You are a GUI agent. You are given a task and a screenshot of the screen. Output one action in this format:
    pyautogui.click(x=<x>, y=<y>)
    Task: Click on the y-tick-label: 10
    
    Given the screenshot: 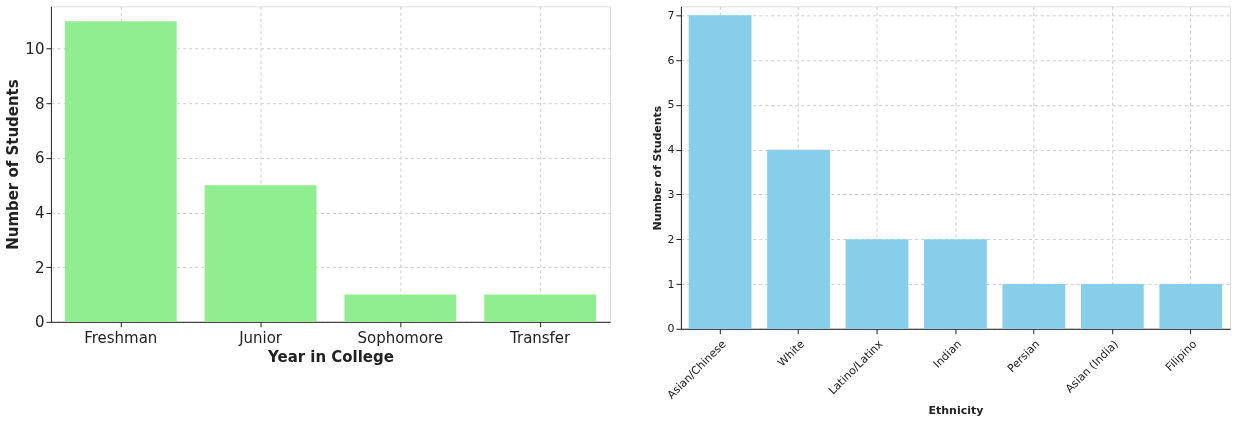 What is the action you would take?
    pyautogui.click(x=35, y=49)
    